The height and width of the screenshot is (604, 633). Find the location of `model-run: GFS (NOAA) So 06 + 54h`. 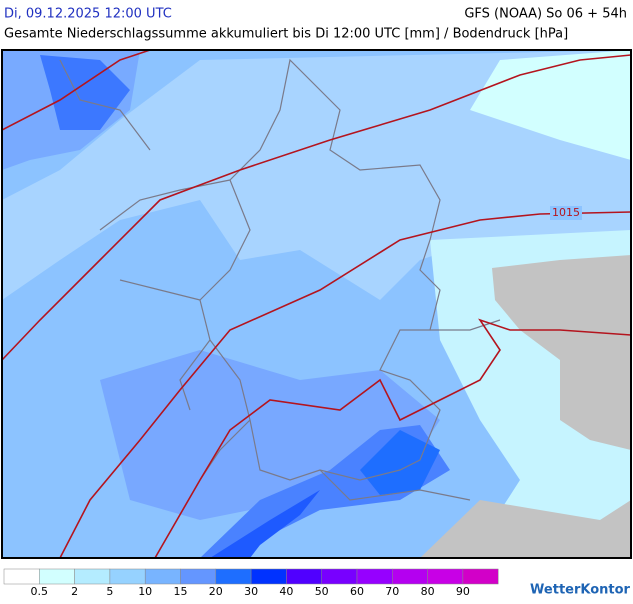

model-run: GFS (NOAA) So 06 + 54h is located at coordinates (545, 14).